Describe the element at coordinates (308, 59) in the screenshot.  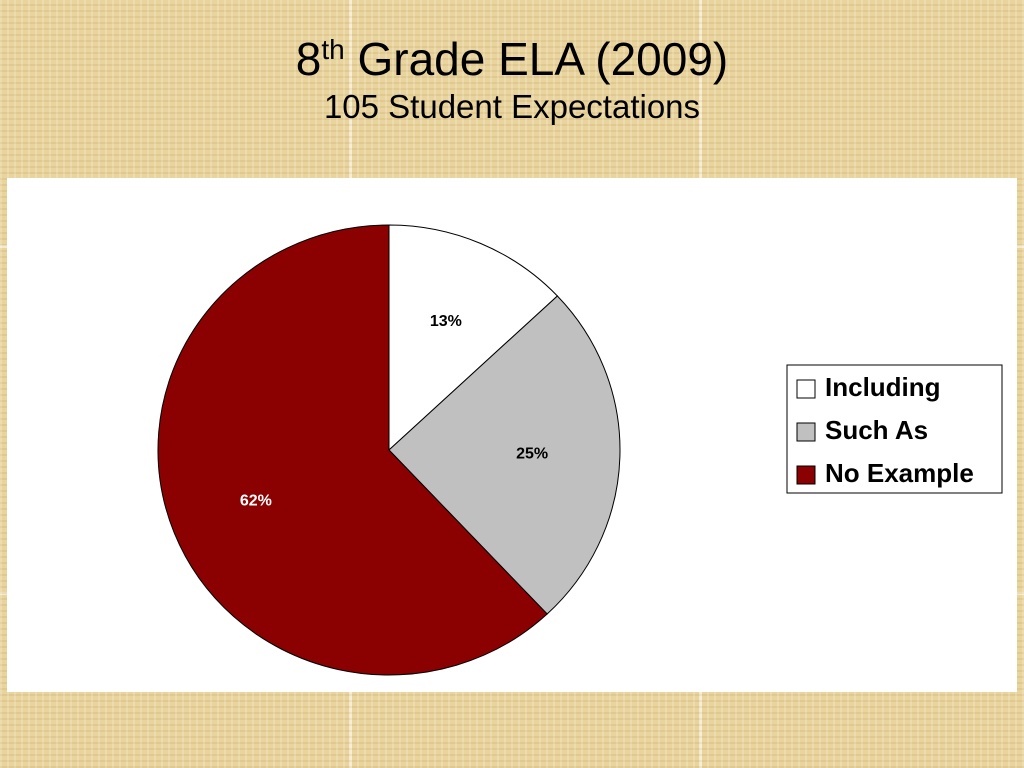
I see `title-part: 8` at that location.